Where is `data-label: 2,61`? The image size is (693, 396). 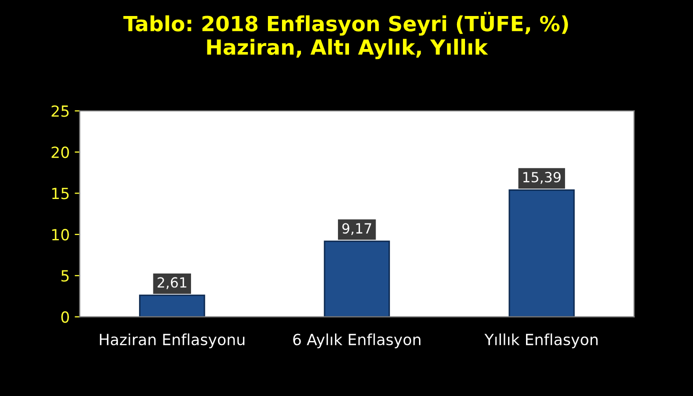 data-label: 2,61 is located at coordinates (172, 283).